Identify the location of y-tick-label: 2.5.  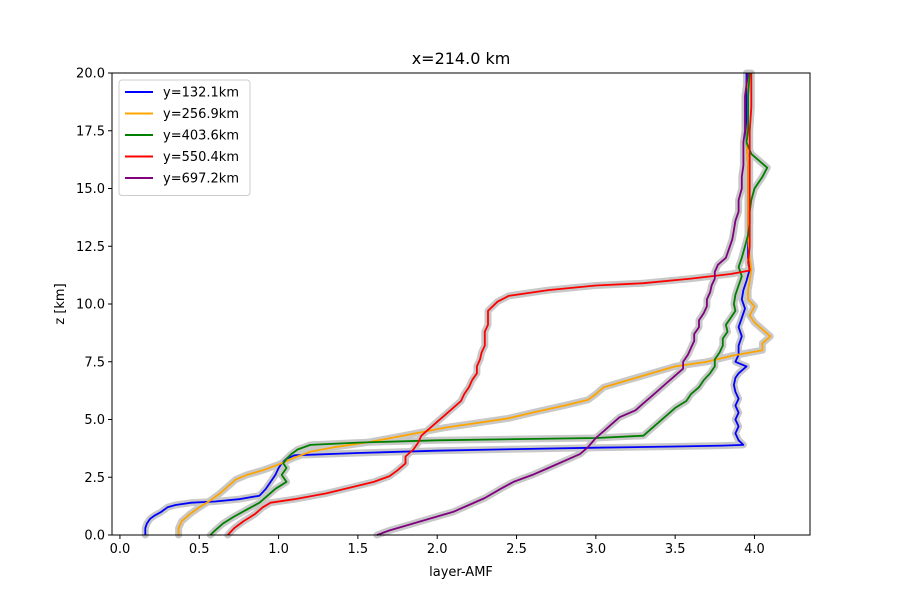
(94, 478).